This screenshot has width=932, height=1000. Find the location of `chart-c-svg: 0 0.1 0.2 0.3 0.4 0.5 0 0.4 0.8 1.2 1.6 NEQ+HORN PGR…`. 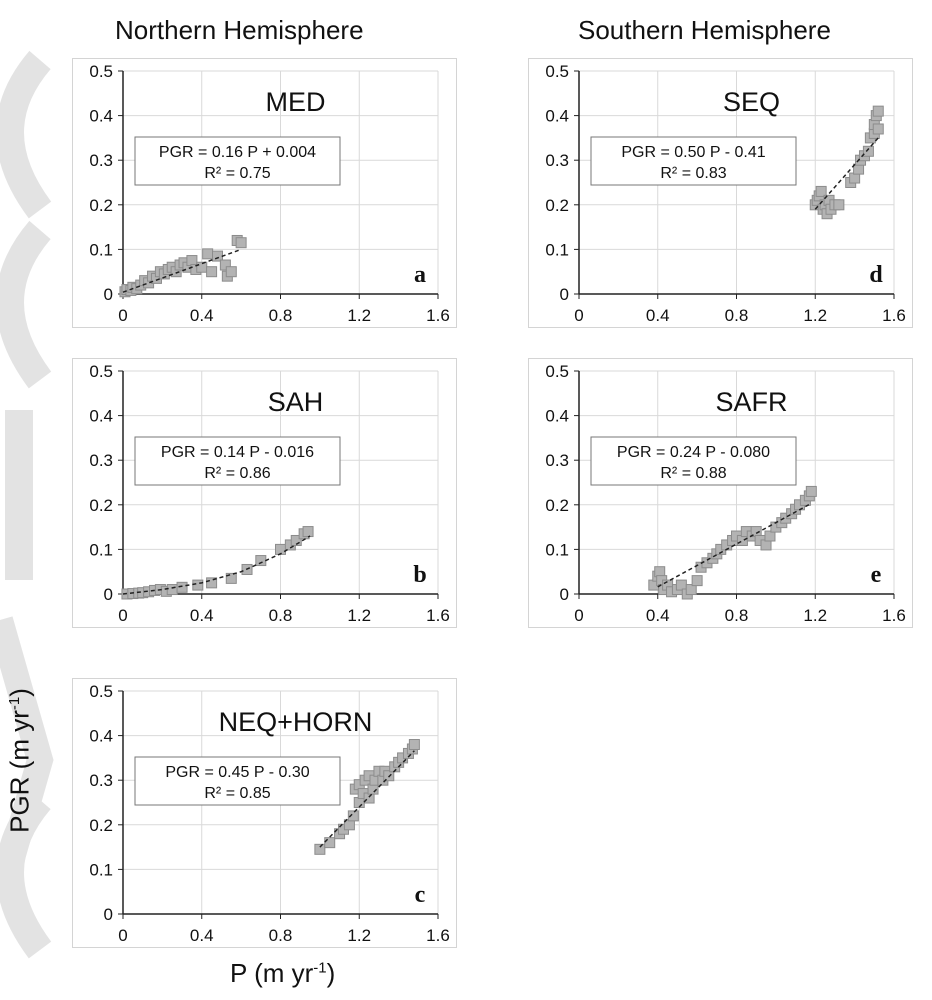

chart-c-svg: 0 0.1 0.2 0.3 0.4 0.5 0 0.4 0.8 1.2 1.6 NEQ+HORN PGR… is located at coordinates (269, 813).